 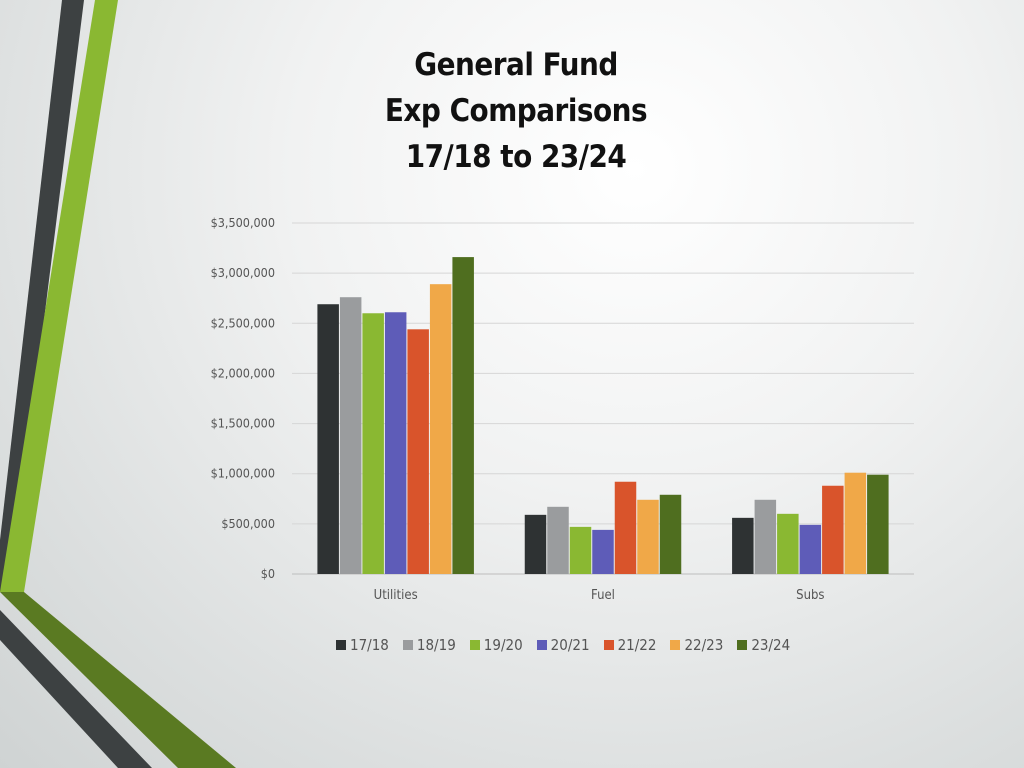 I want to click on green-stripe-bottom, so click(x=118, y=680).